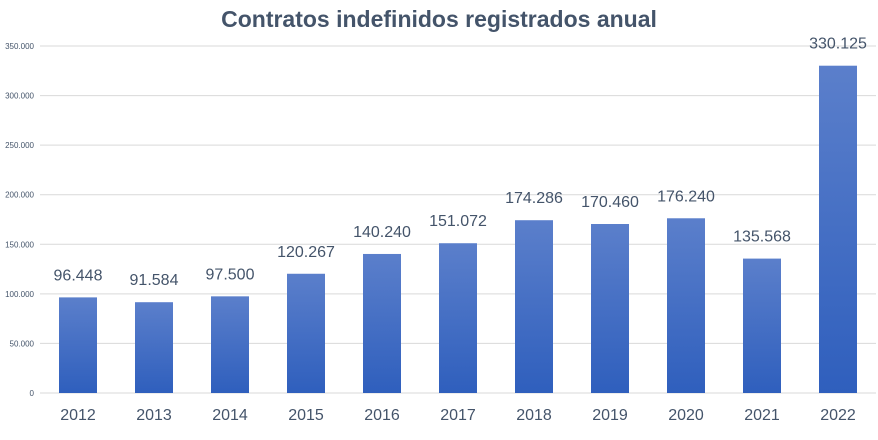 This screenshot has height=440, width=878. Describe the element at coordinates (78, 275) in the screenshot. I see `data-label: 96.448` at that location.